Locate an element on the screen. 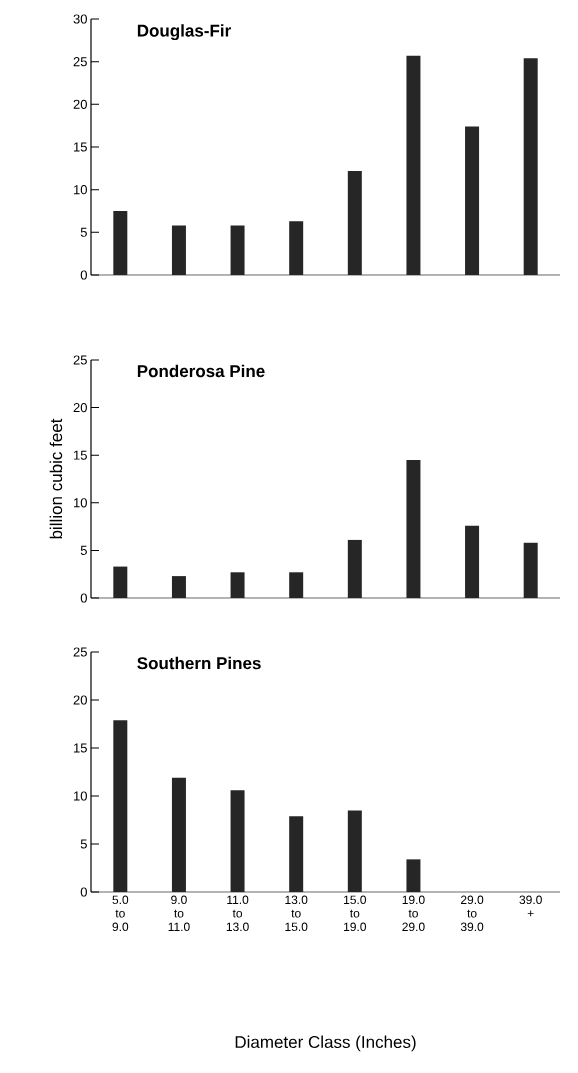 This screenshot has height=1073, width=578. chart-title: Douglas-Fir is located at coordinates (184, 32).